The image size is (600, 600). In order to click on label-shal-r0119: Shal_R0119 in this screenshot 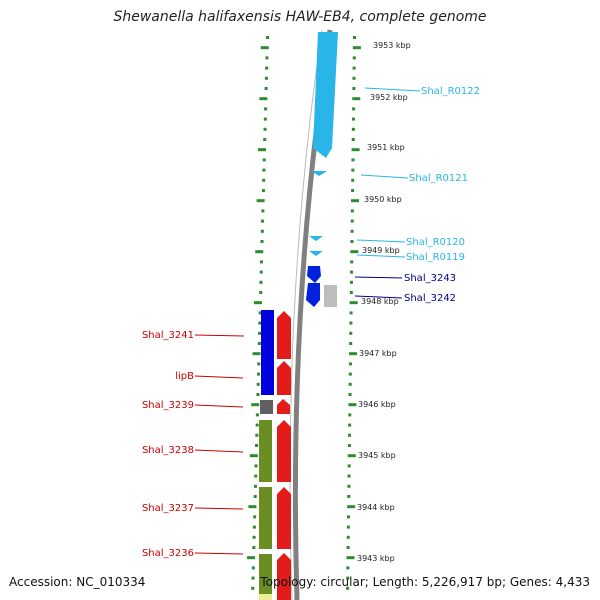, I will do `click(435, 257)`.